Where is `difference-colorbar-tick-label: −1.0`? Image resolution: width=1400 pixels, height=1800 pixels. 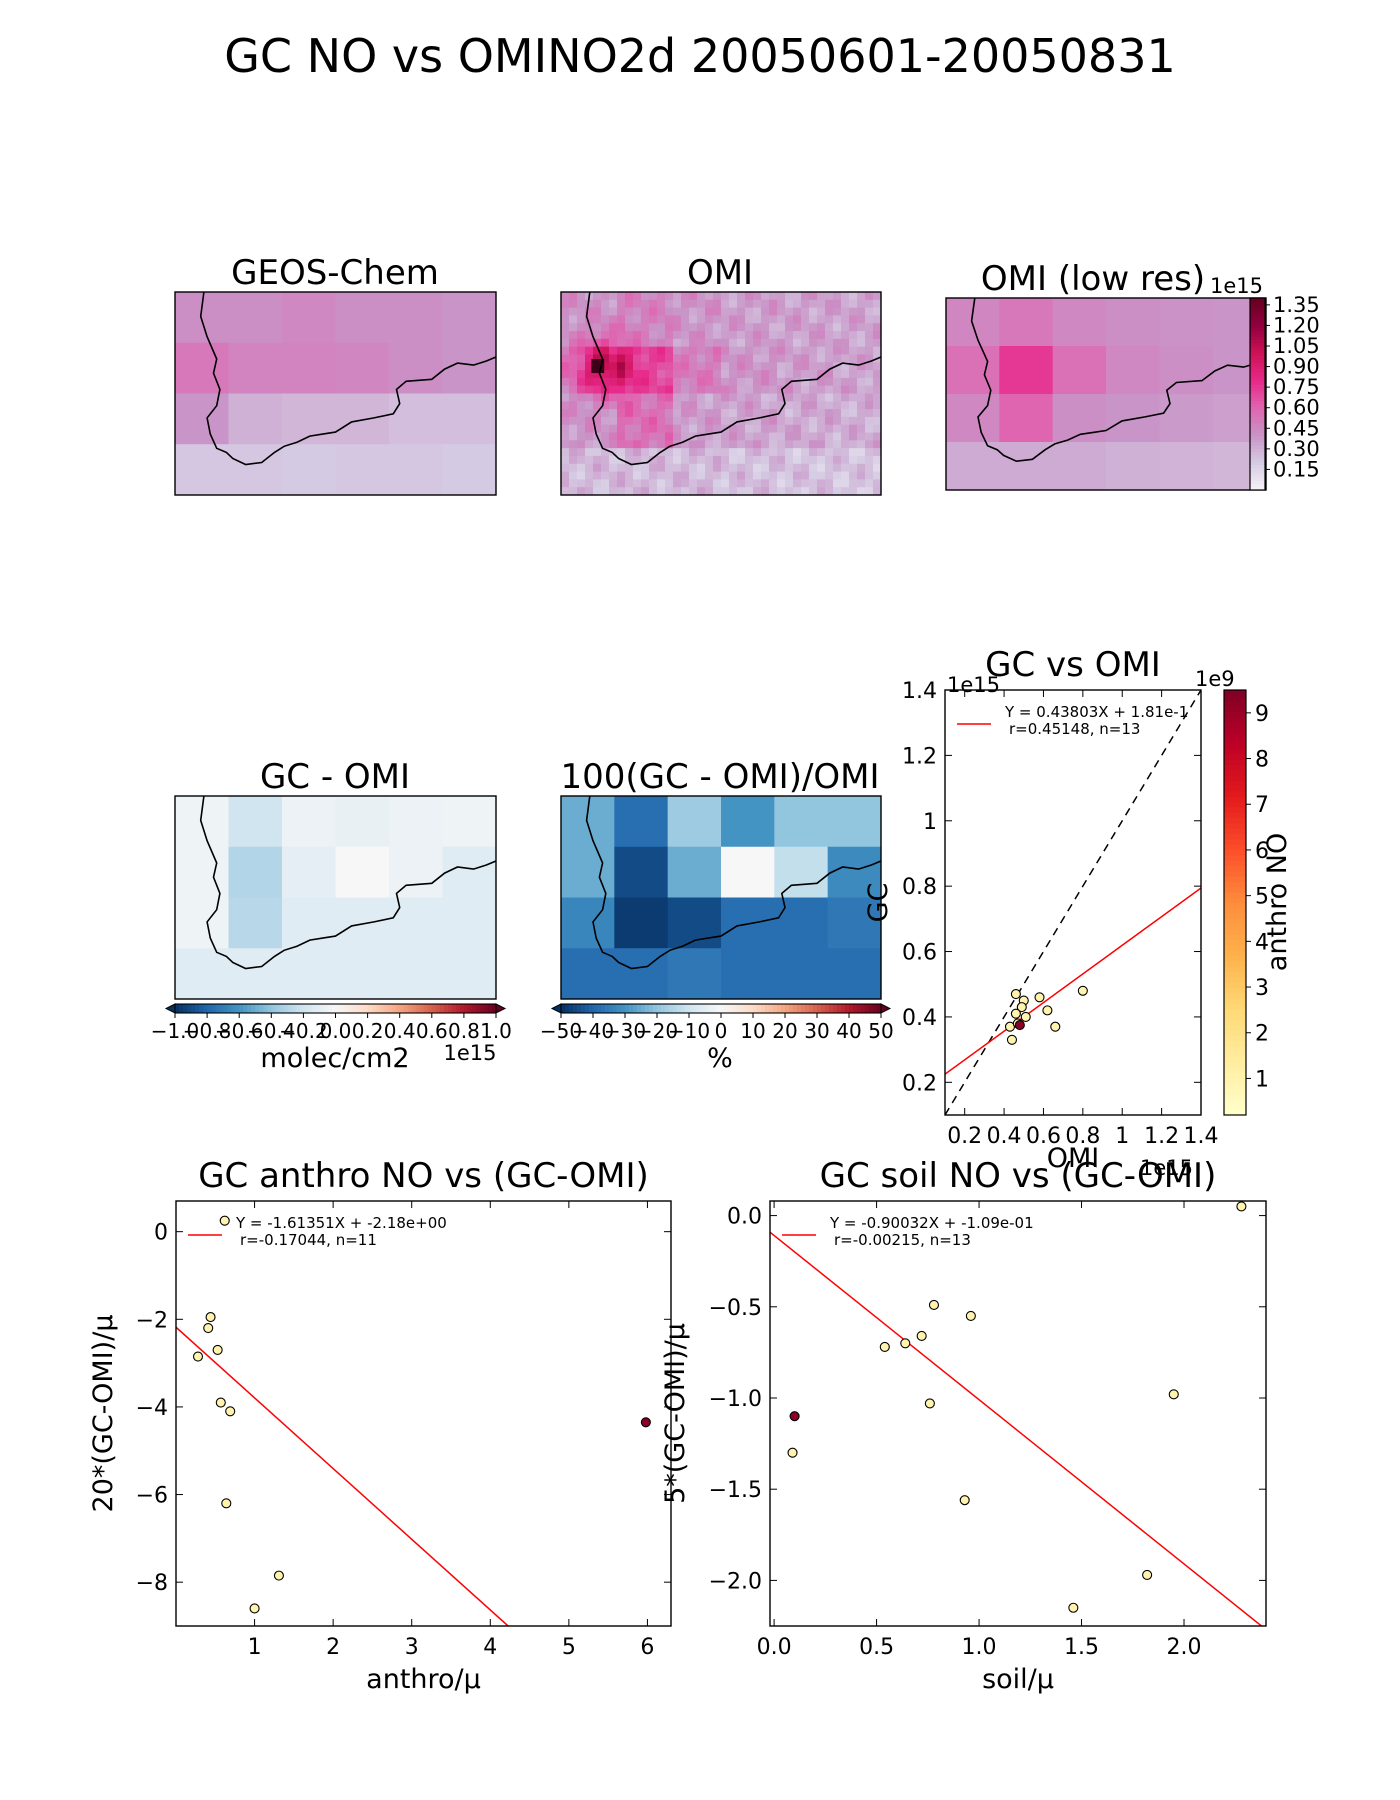 difference-colorbar-tick-label: −1.0 is located at coordinates (175, 1031).